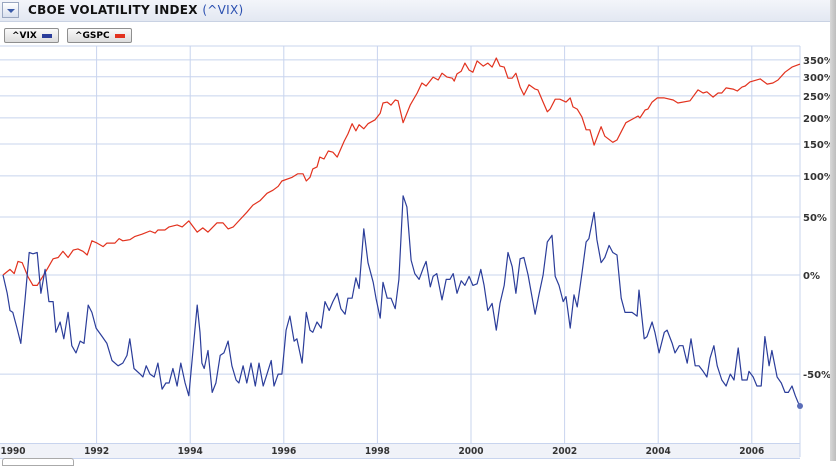  I want to click on y-tick-label: 250%, so click(816, 97).